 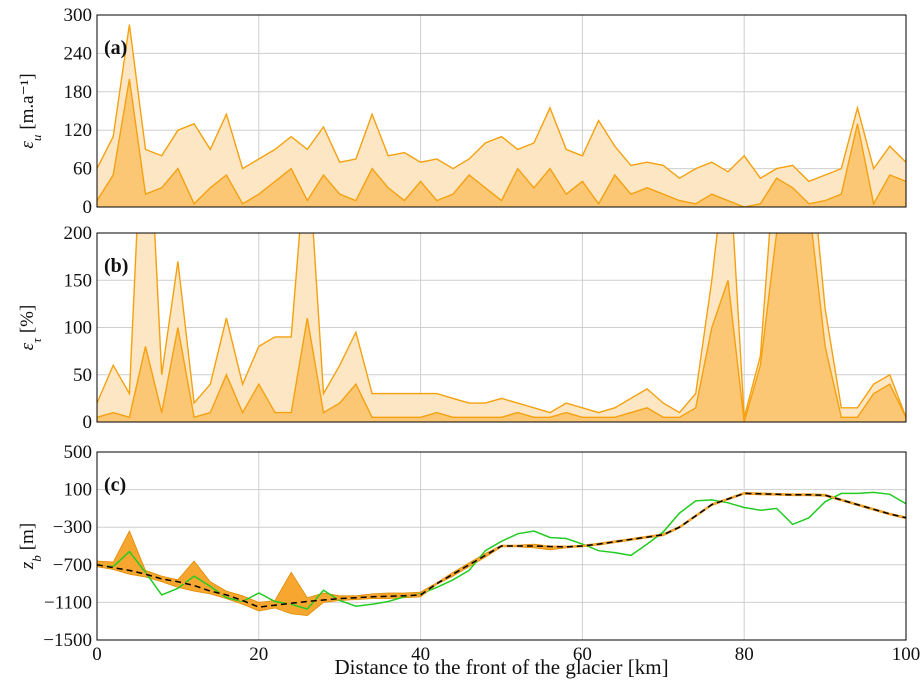 I want to click on panel-label: (a), so click(x=115, y=48).